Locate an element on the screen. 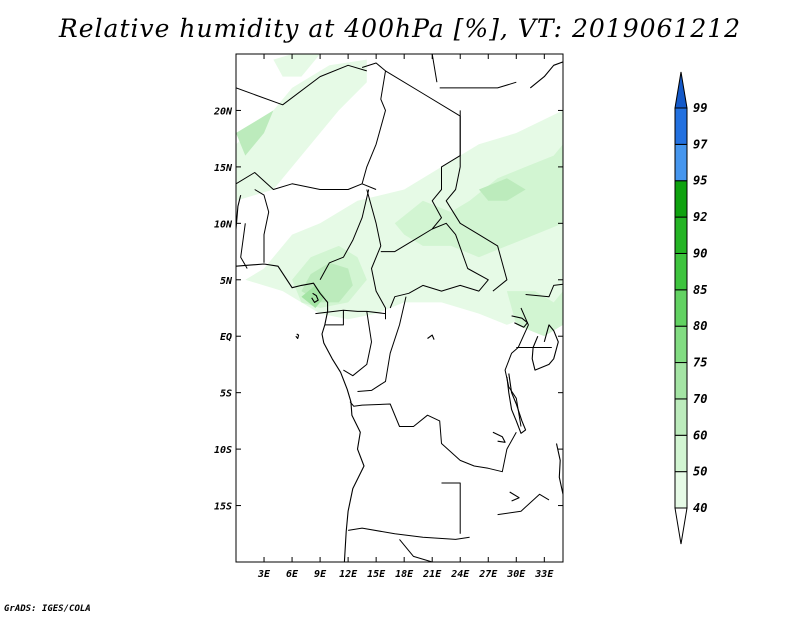 This screenshot has width=800, height=618. colorbar-level-label: 80 is located at coordinates (700, 326).